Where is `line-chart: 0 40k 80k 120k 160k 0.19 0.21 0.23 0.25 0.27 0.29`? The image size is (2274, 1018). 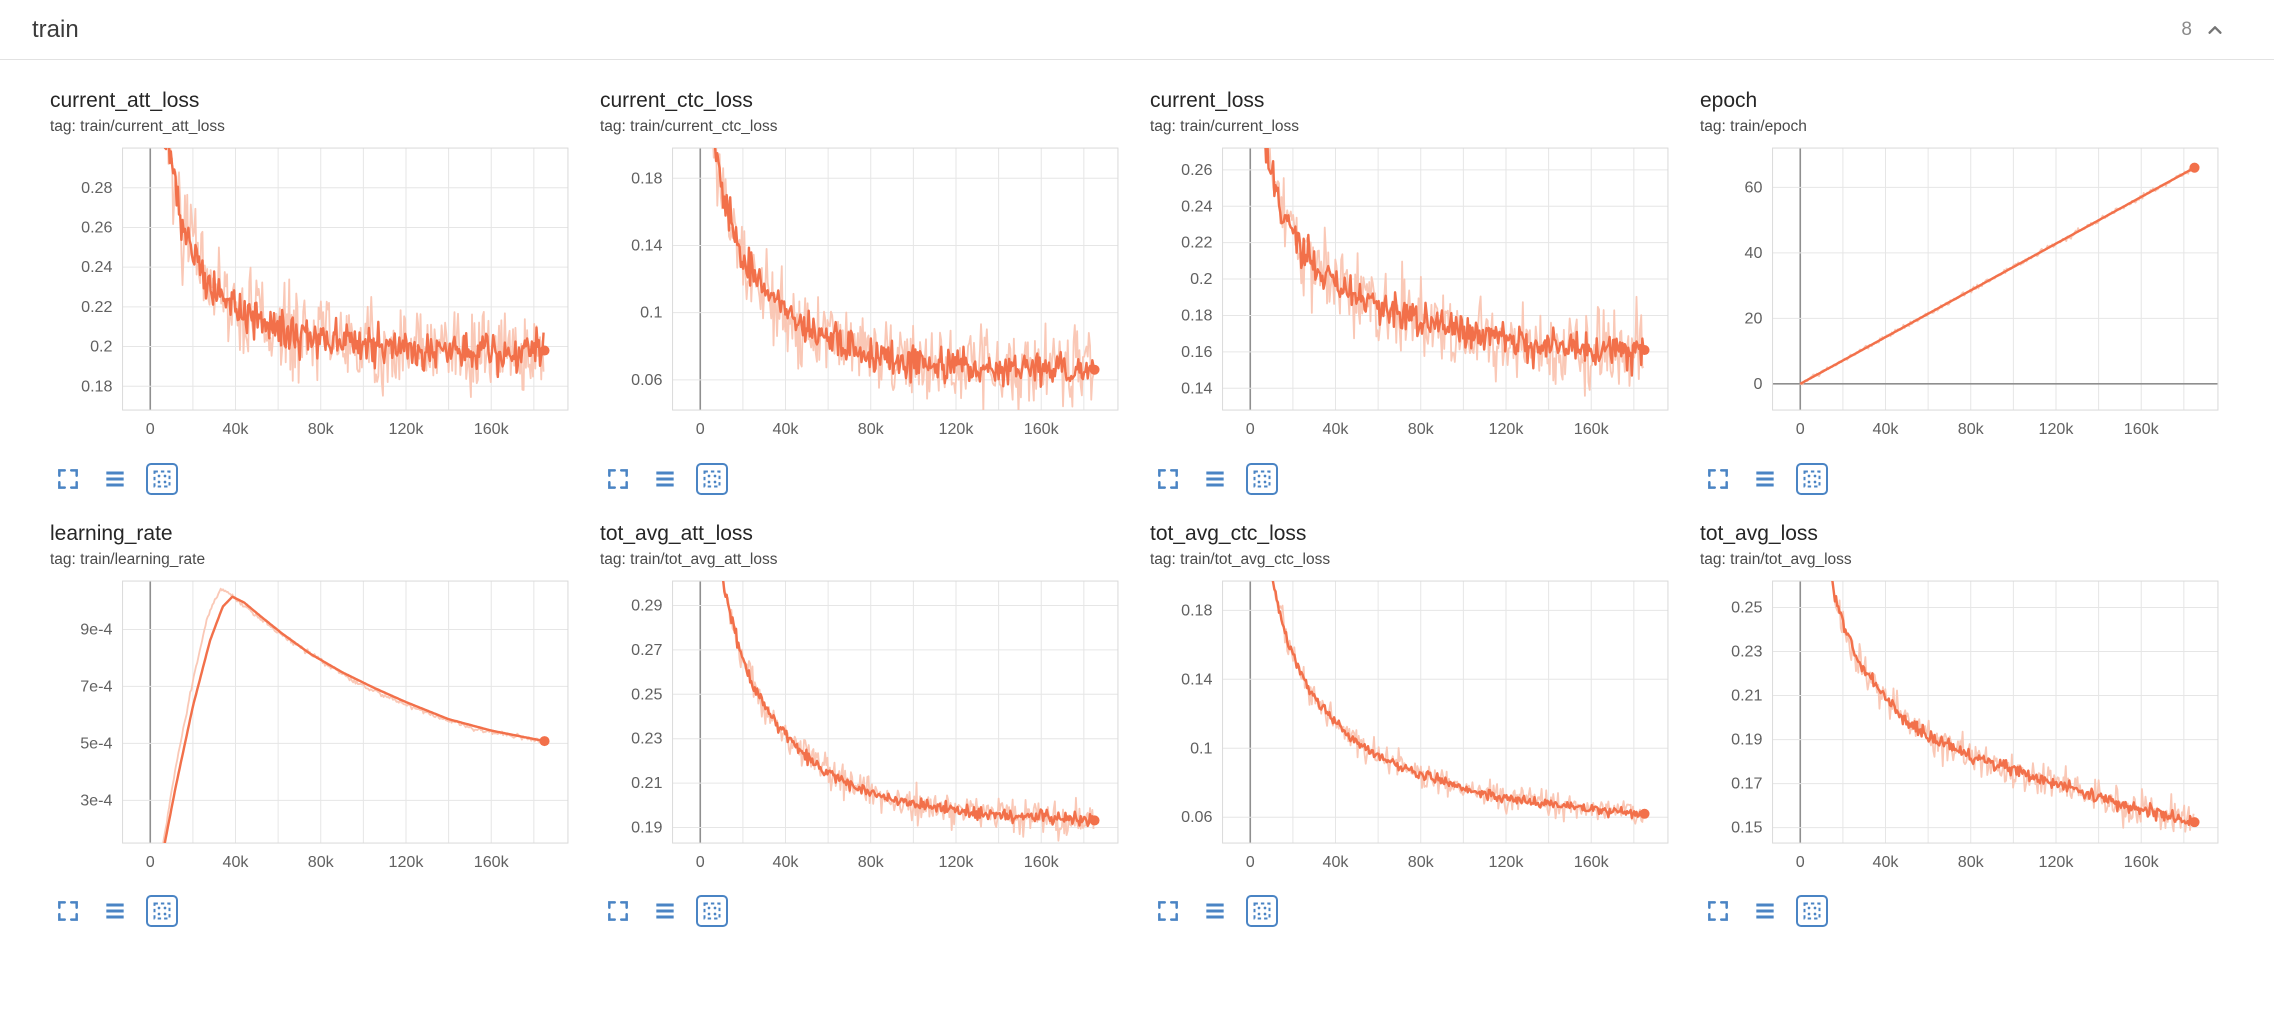
line-chart: 0 40k 80k 120k 160k 0.19 0.21 0.23 0.25 0.27 0.29 is located at coordinates (862, 731).